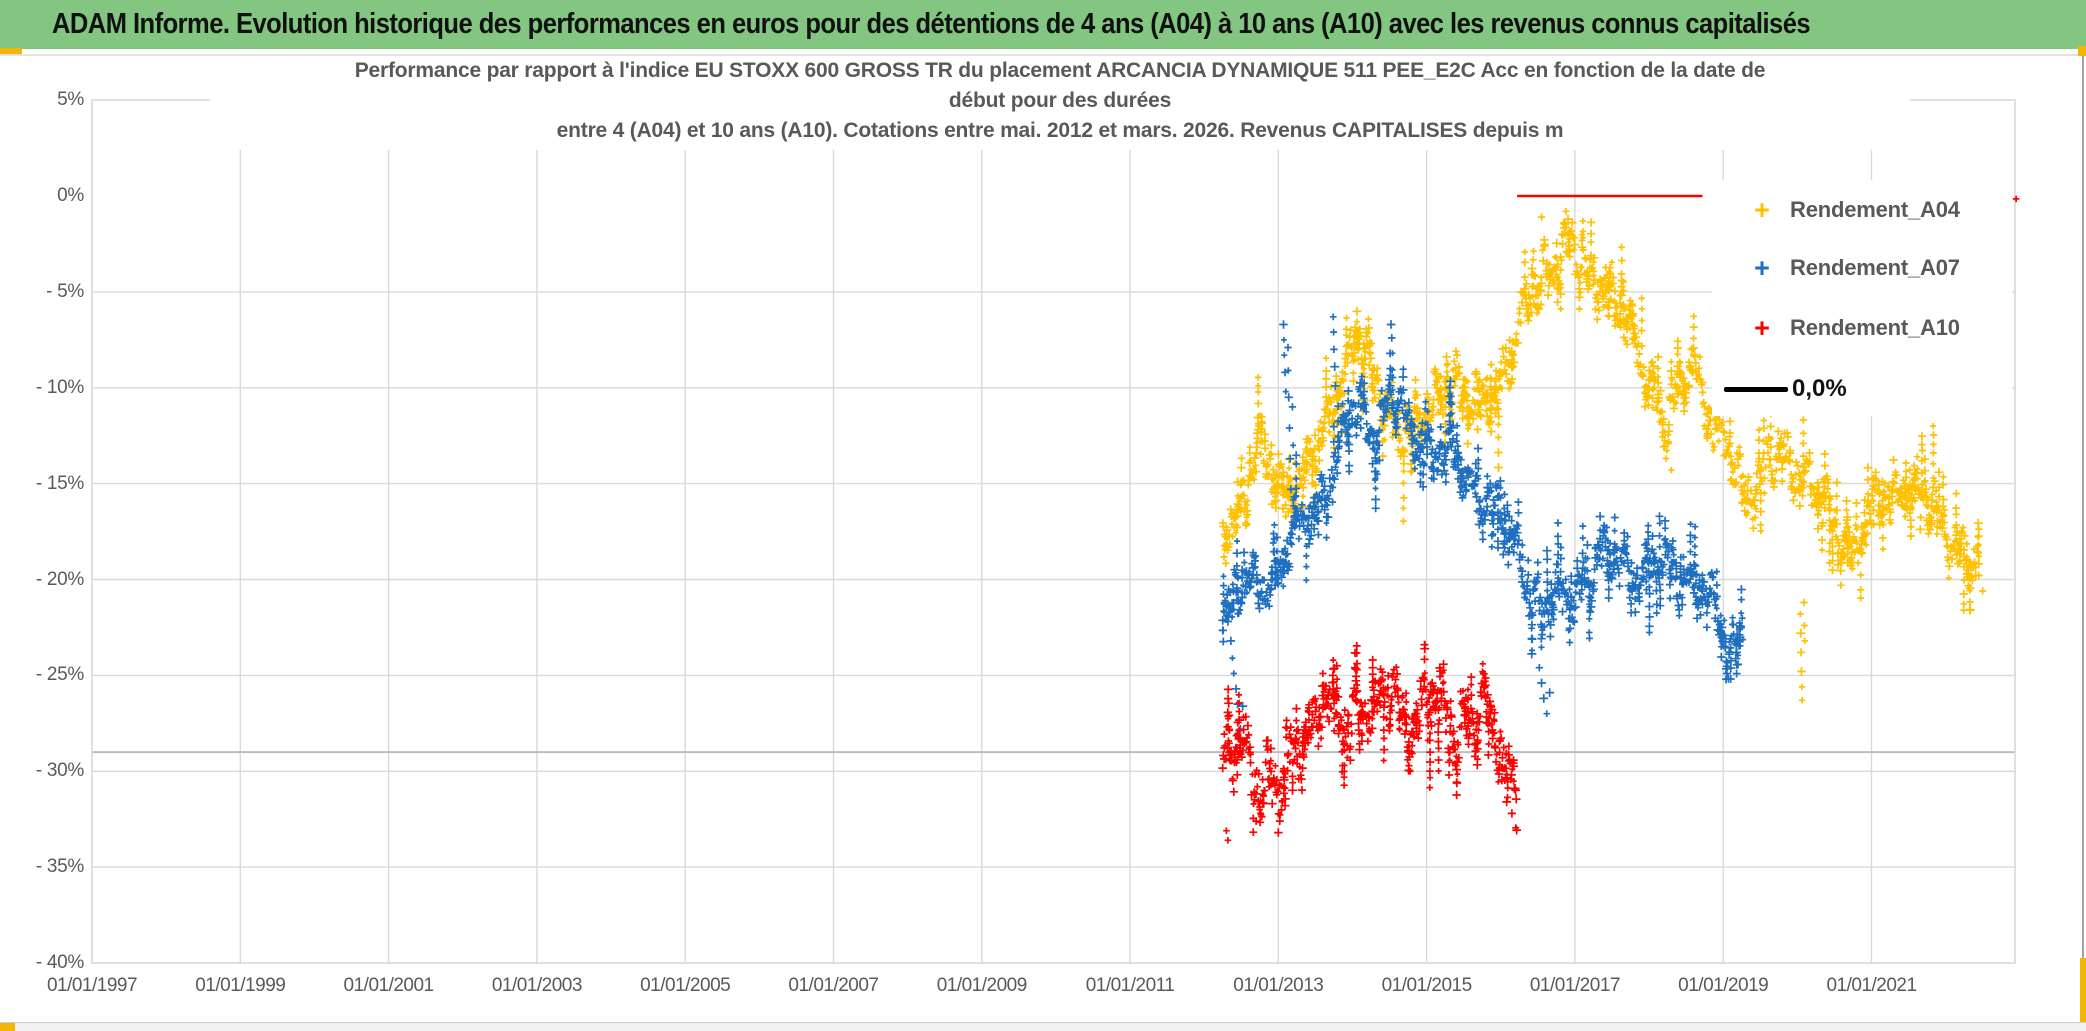 The image size is (2086, 1031). I want to click on x-tick-label: 01/01/2019, so click(1723, 985).